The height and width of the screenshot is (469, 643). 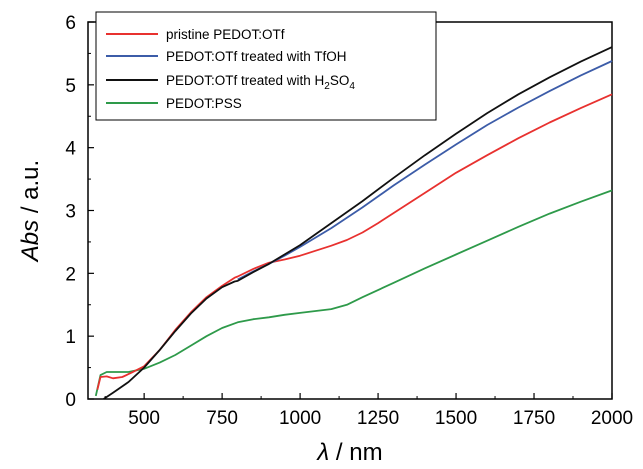 What do you see at coordinates (456, 418) in the screenshot?
I see `x-tick-label: 1500` at bounding box center [456, 418].